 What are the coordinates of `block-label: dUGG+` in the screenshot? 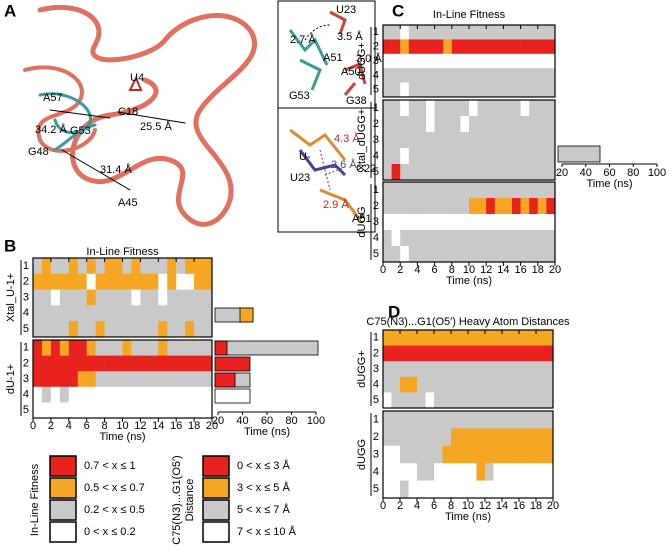 It's located at (362, 61).